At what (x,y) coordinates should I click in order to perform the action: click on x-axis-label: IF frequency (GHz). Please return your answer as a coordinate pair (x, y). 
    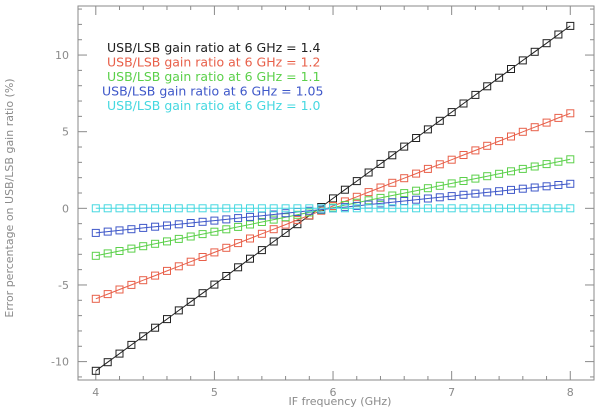
    Looking at the image, I should click on (340, 401).